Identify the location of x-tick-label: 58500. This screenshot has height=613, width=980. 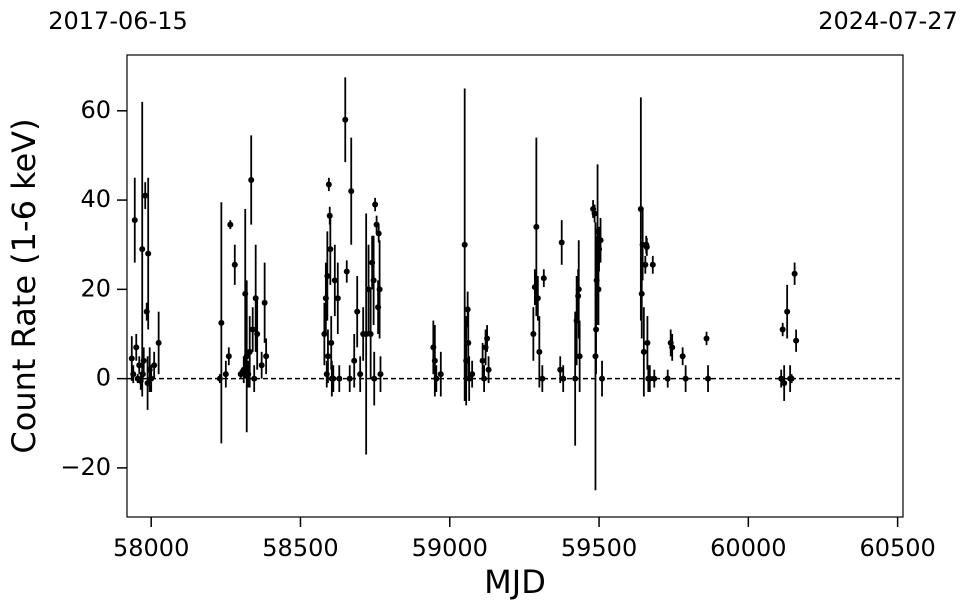
(300, 548).